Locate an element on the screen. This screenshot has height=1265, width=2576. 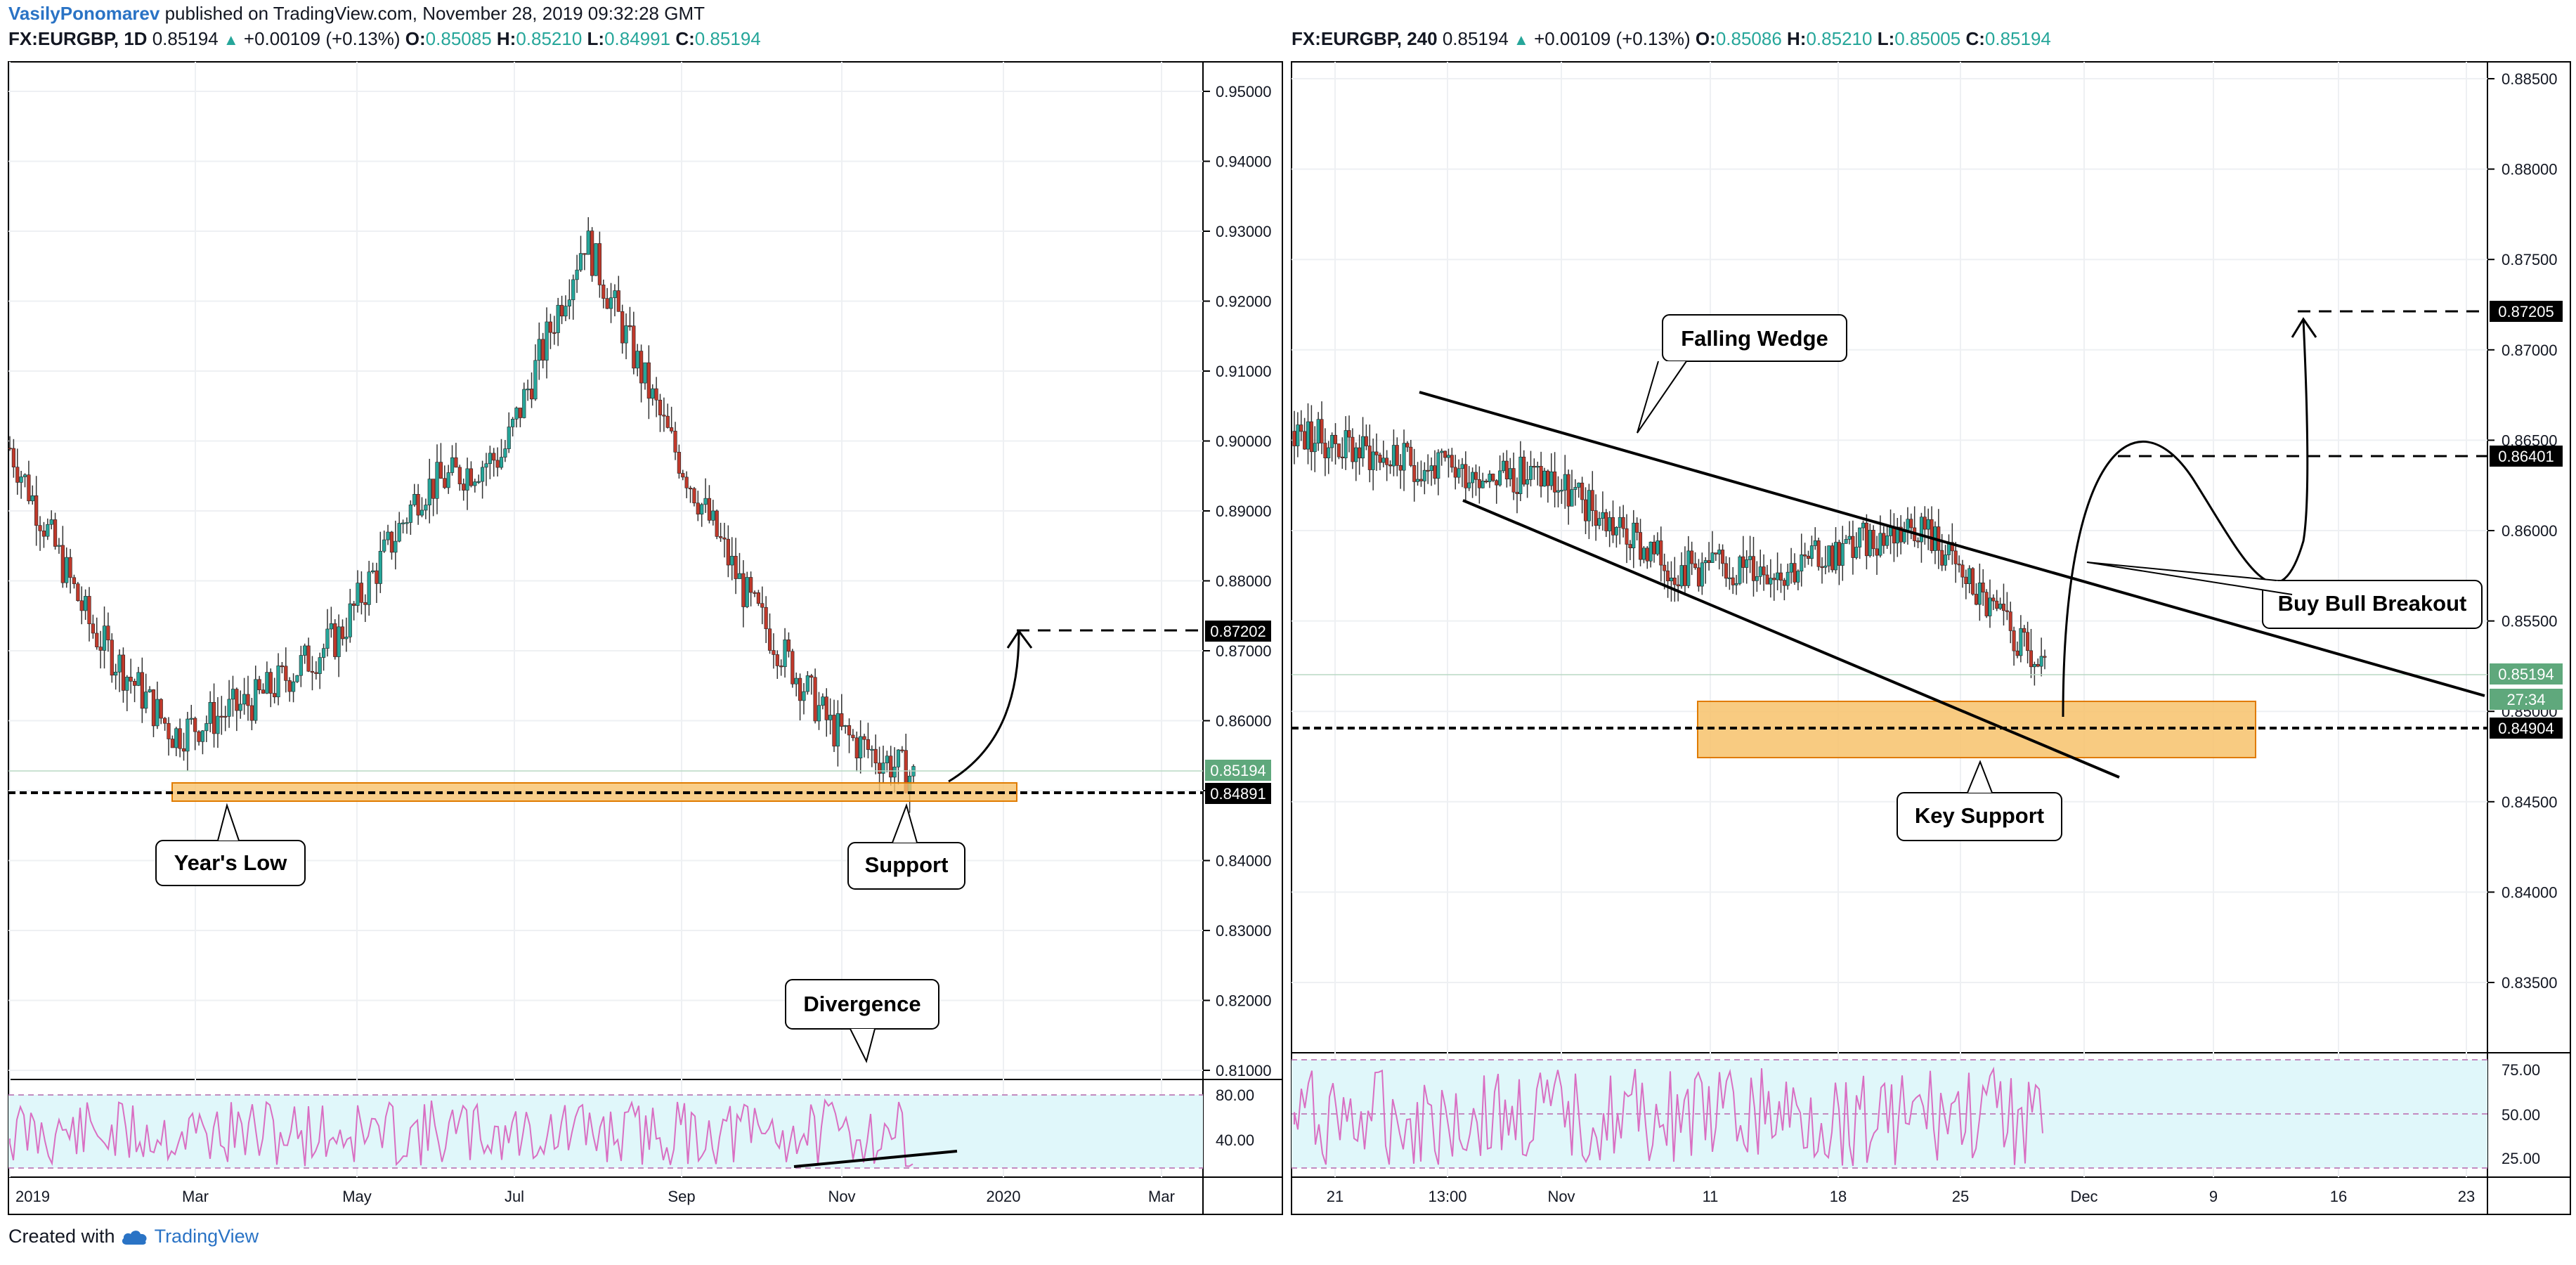
right-projection-path is located at coordinates (2185, 518).